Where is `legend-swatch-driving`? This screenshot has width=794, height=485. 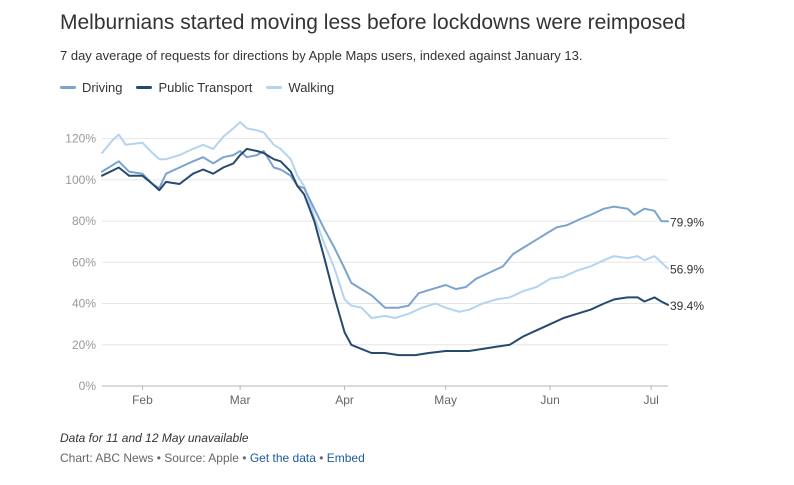 legend-swatch-driving is located at coordinates (68, 87).